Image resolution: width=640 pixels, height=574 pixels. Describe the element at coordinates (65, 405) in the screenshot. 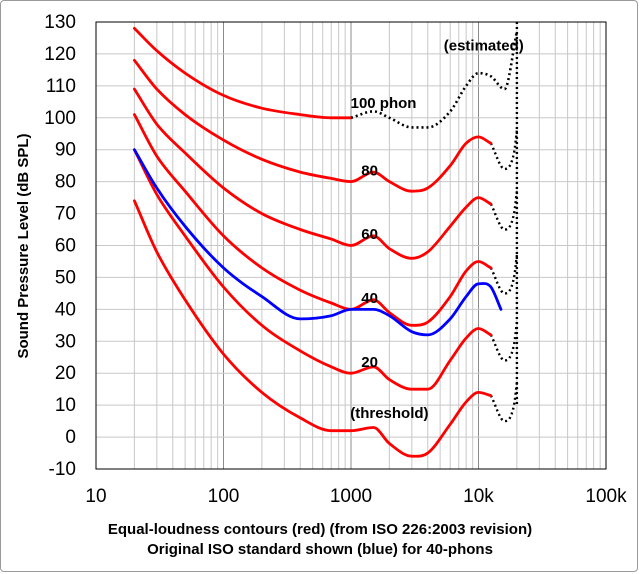

I see `y-tick-label: 10` at that location.